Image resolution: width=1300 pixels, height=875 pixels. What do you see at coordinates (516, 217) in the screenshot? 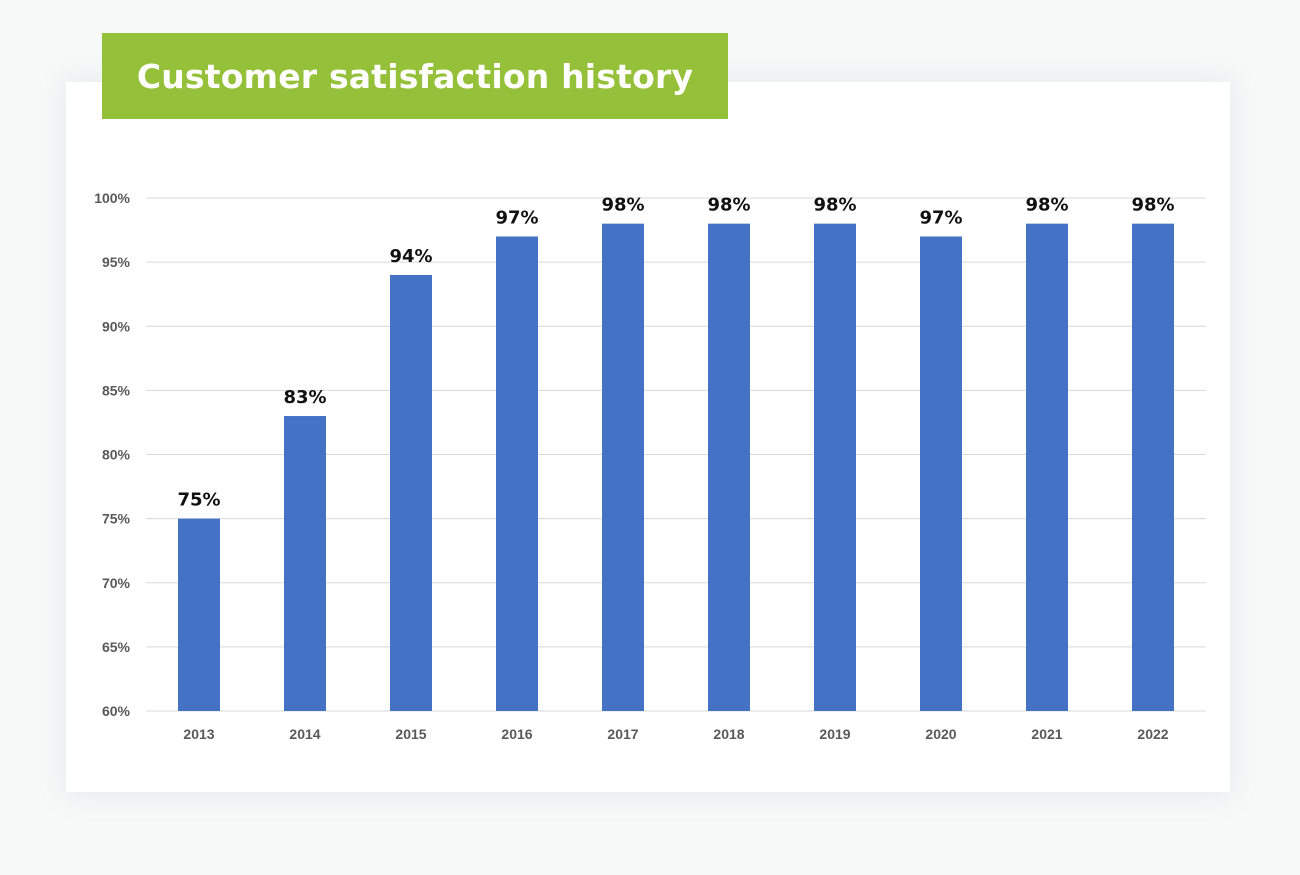
I see `data-label-2016: 97%` at bounding box center [516, 217].